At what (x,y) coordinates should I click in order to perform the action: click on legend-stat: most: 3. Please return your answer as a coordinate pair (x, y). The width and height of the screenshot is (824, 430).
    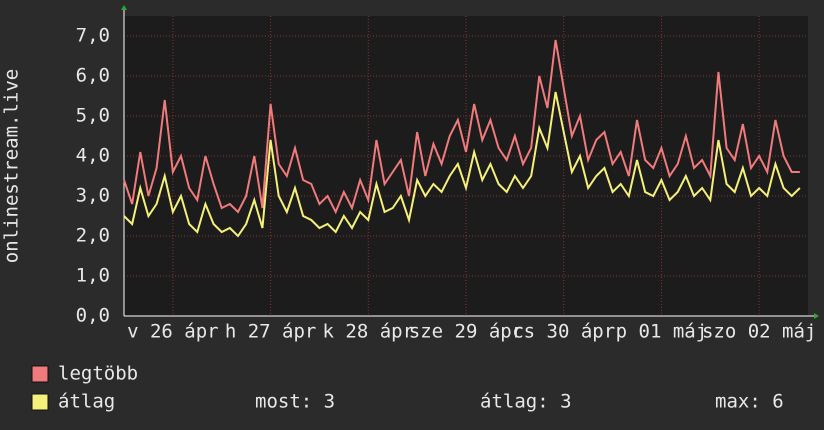
    Looking at the image, I should click on (295, 402).